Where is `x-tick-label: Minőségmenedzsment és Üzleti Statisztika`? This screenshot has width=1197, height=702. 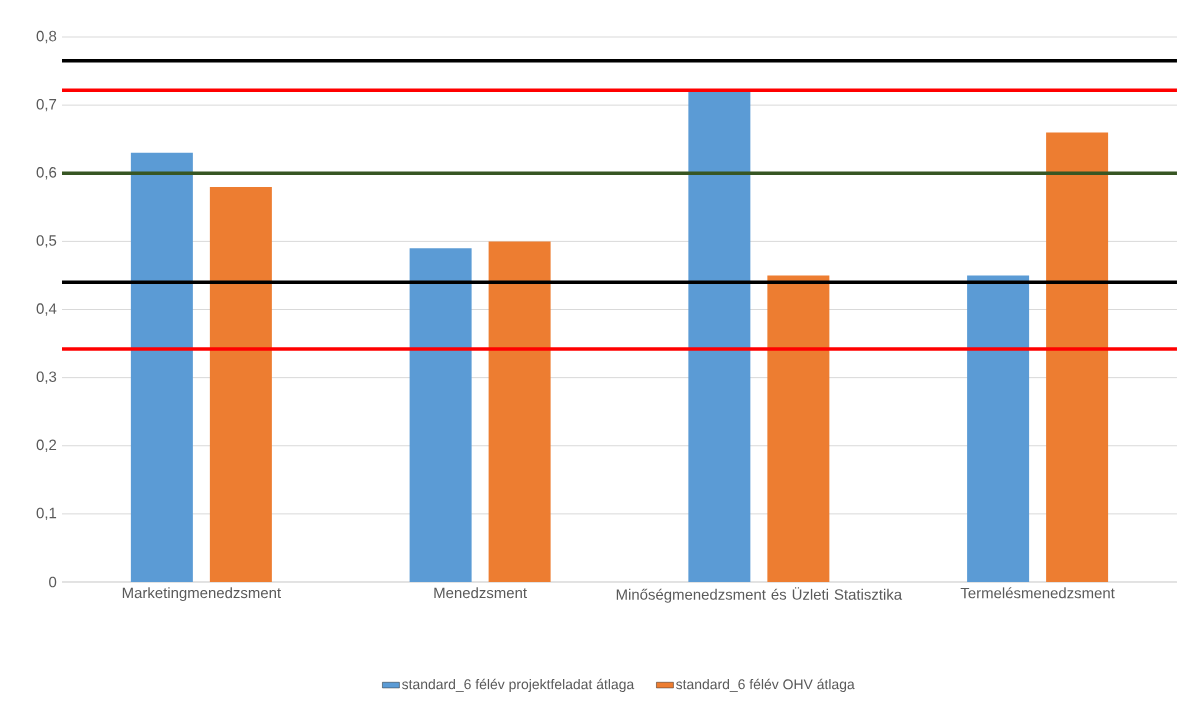 x-tick-label: Minőségmenedzsment és Üzleti Statisztika is located at coordinates (759, 595).